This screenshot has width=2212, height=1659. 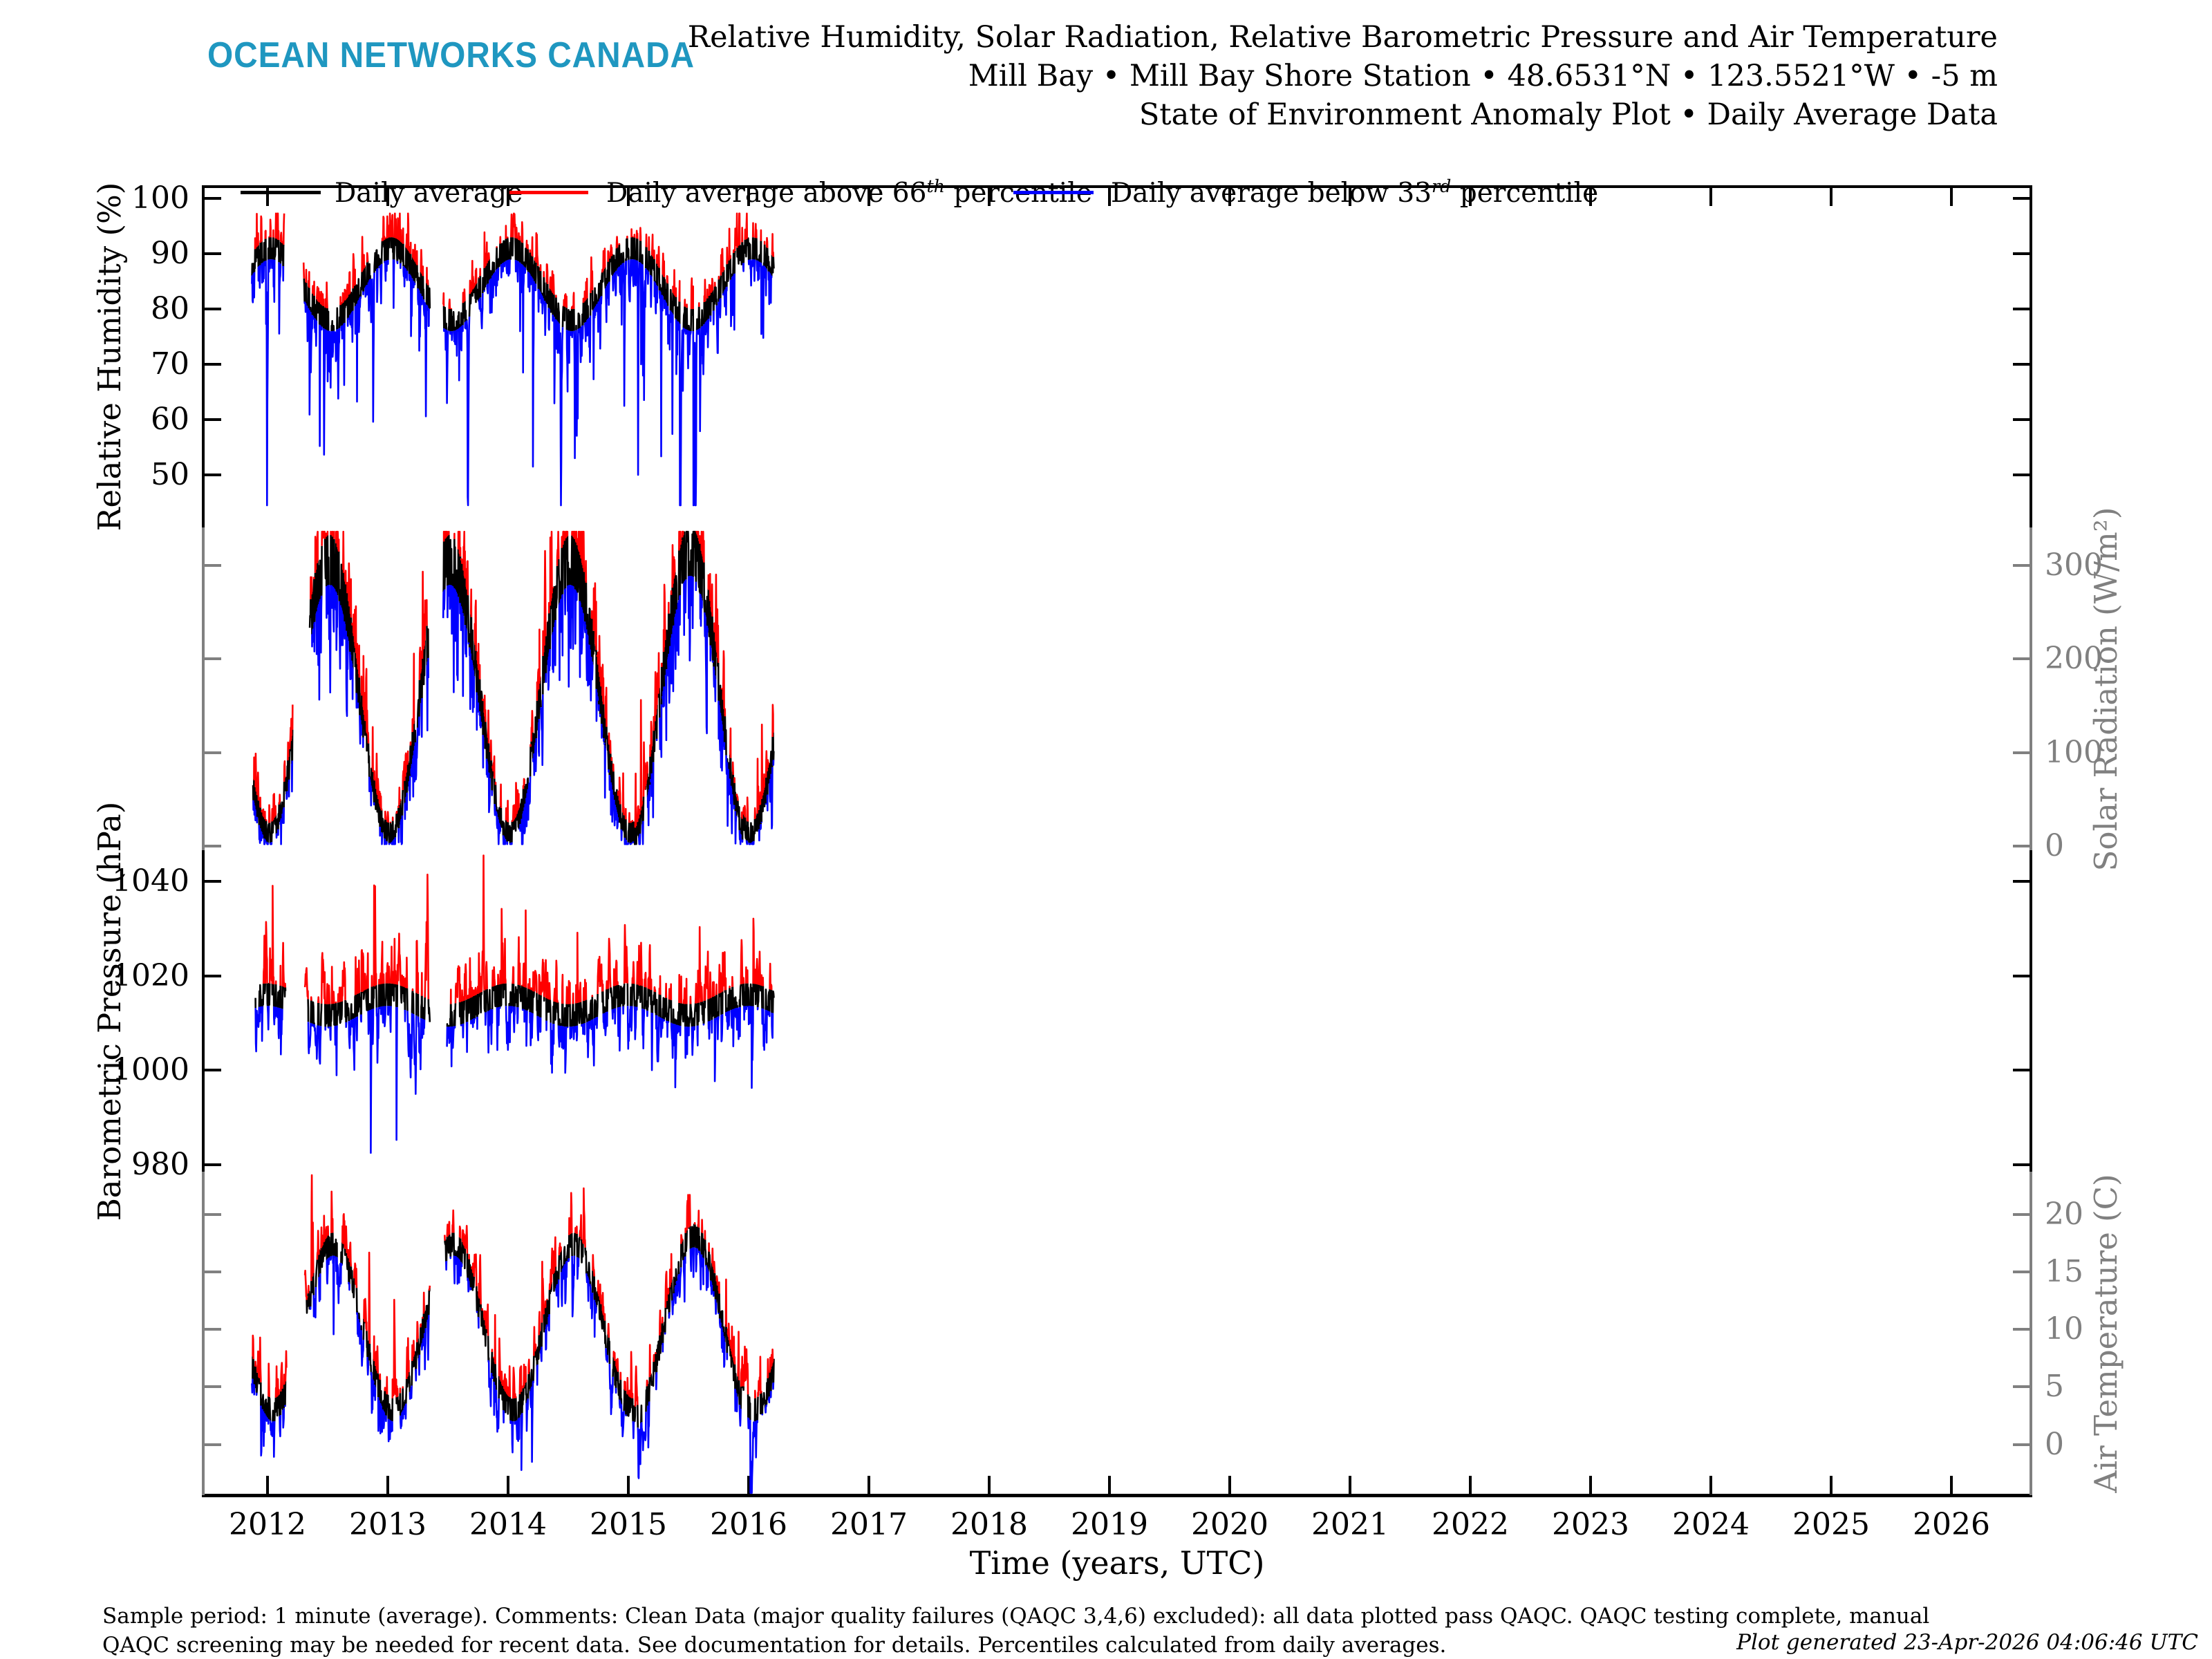 What do you see at coordinates (548, 192) in the screenshot?
I see `legend-line-above-66th` at bounding box center [548, 192].